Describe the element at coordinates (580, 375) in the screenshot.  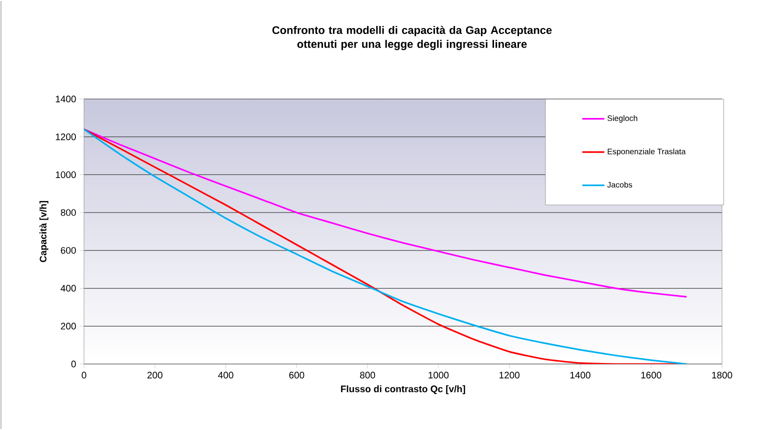
I see `x-tick-label: 1400` at that location.